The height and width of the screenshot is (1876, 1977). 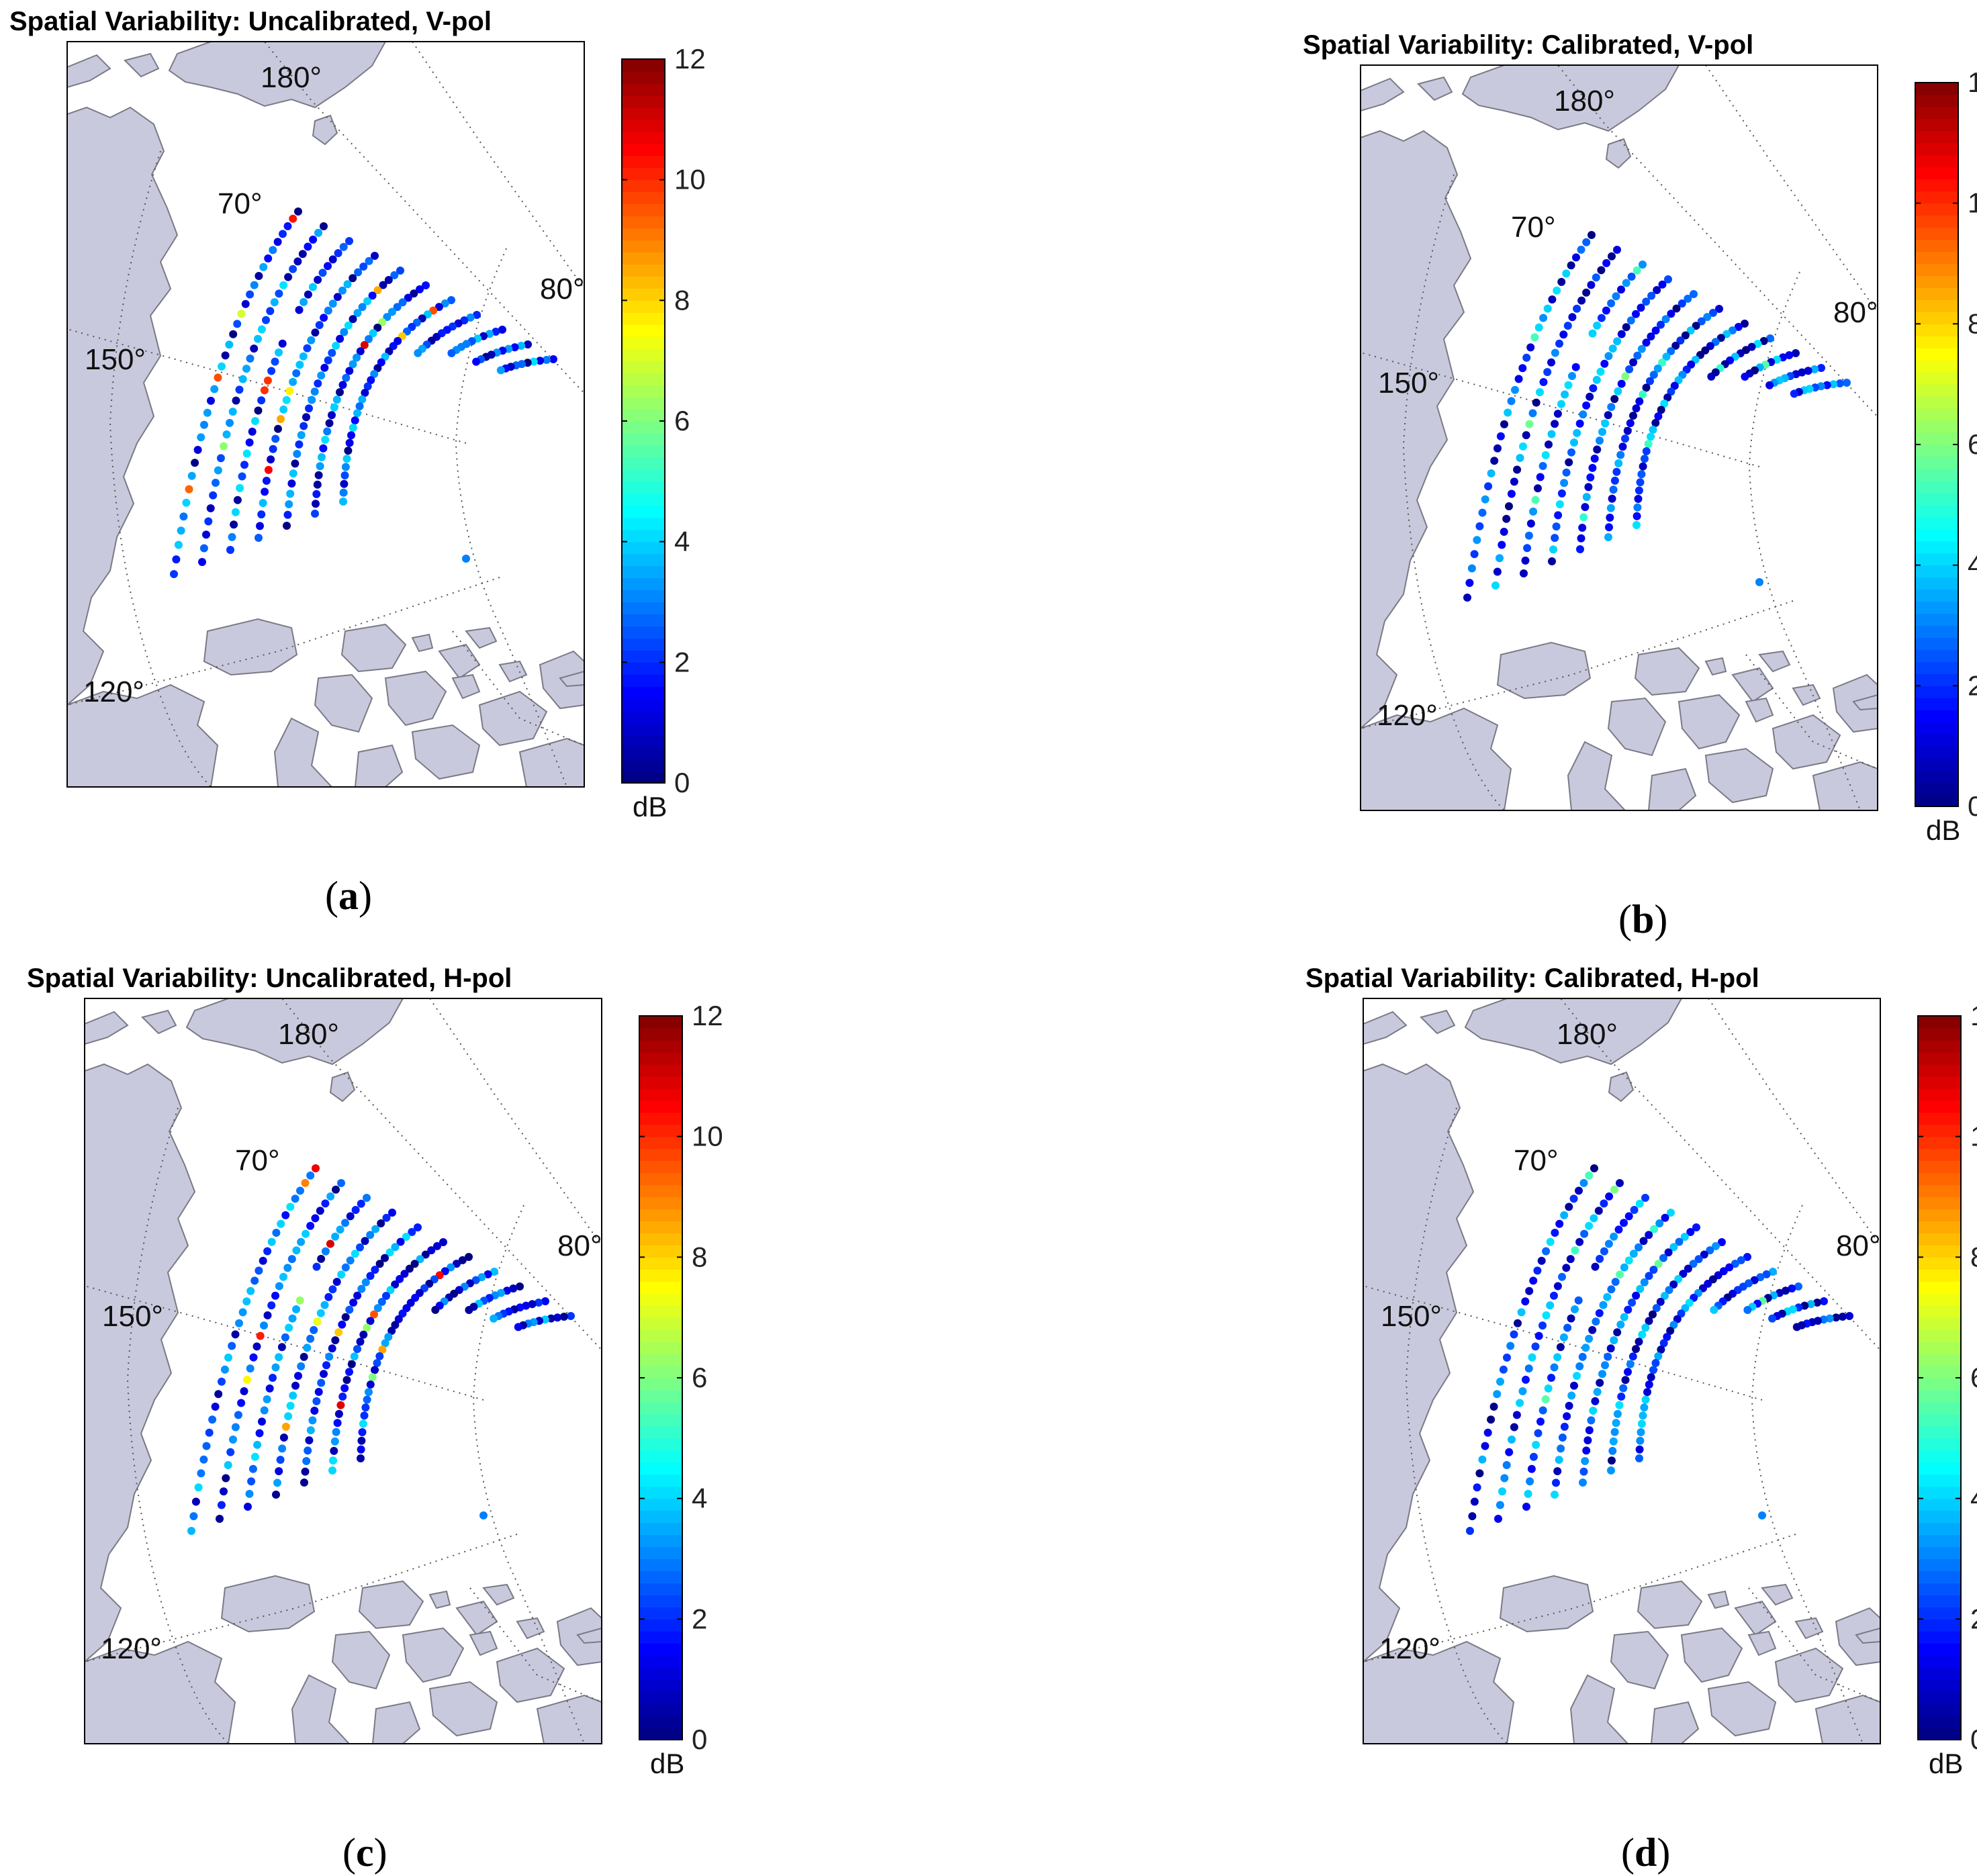 What do you see at coordinates (348, 896) in the screenshot?
I see `panel-label-letter: a` at bounding box center [348, 896].